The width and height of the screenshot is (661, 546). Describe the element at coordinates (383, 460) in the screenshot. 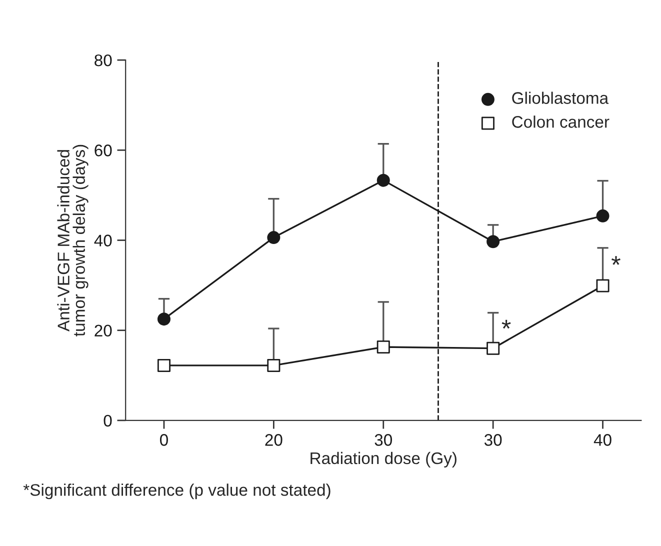

I see `x-axis-title: Radiation dose (Gy)` at that location.